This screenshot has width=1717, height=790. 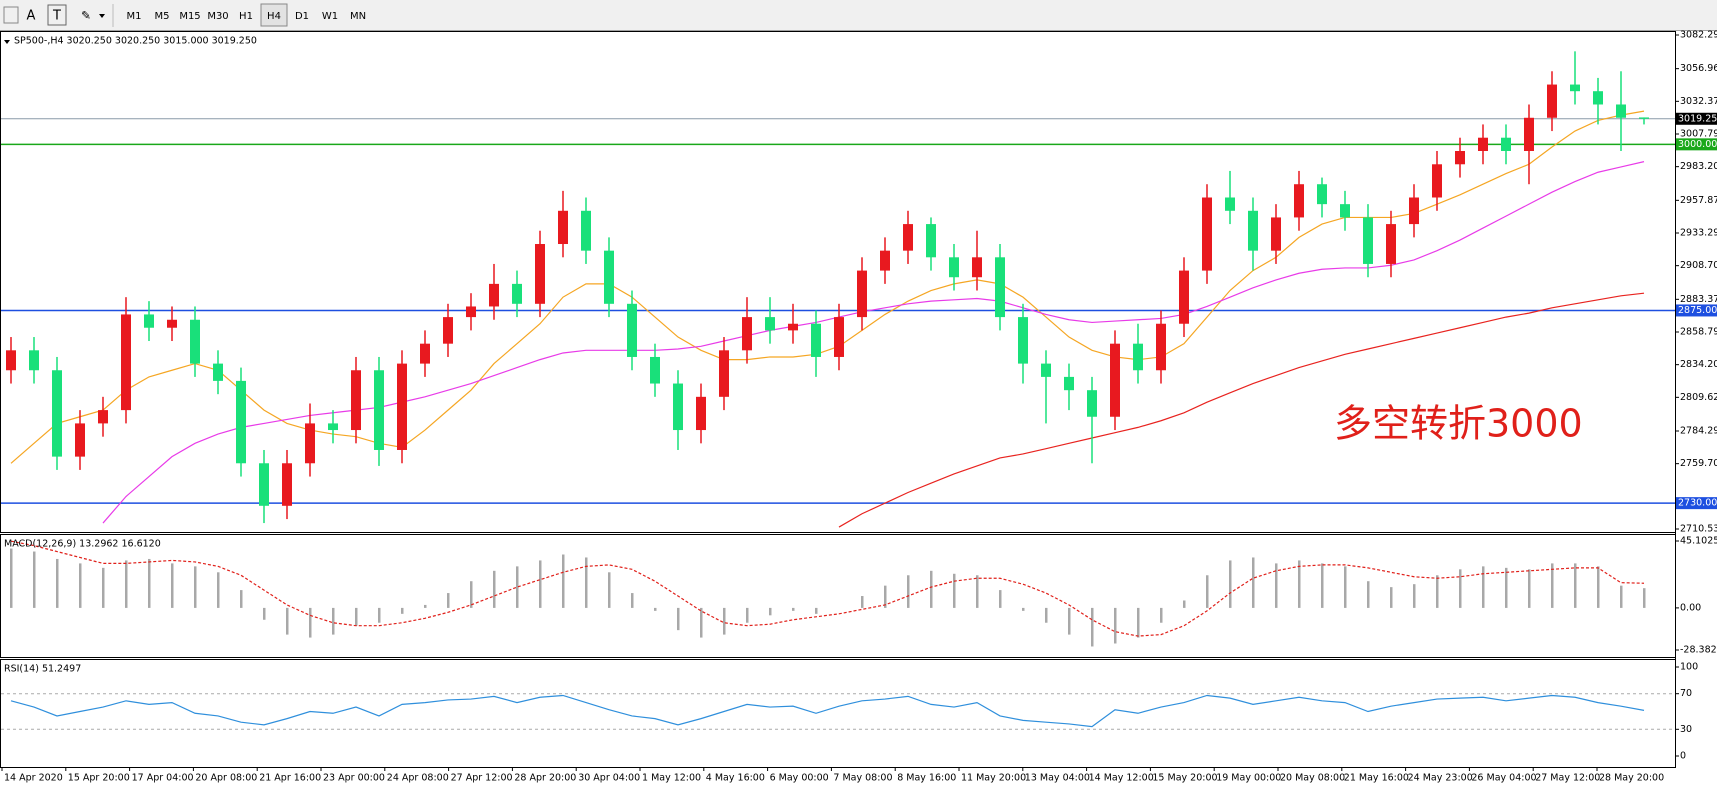 I want to click on y-tick-label: 3082.290, so click(x=1698, y=35).